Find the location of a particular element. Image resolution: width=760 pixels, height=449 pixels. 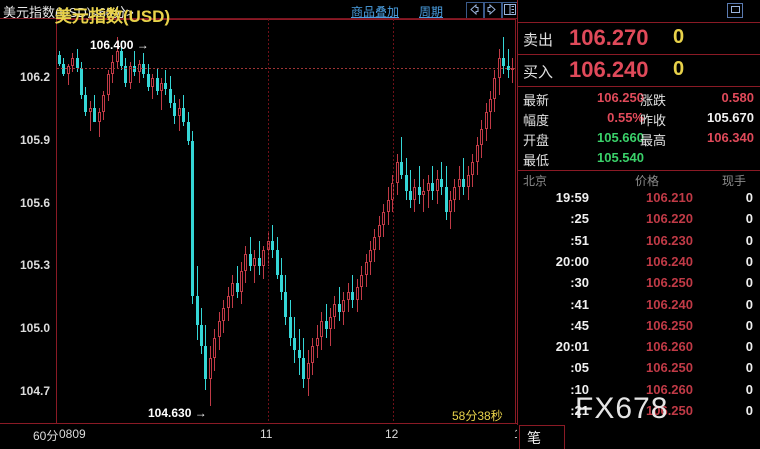

tick-header-price: 价格 is located at coordinates (647, 181).